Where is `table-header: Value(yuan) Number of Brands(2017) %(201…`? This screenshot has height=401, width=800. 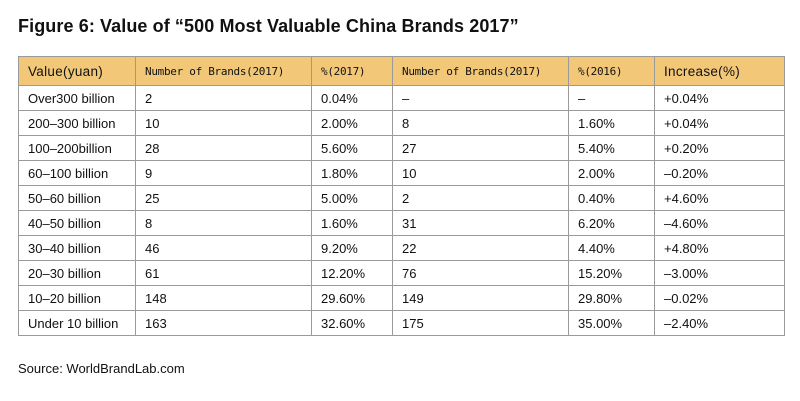 table-header: Value(yuan) Number of Brands(2017) %(201… is located at coordinates (401, 71).